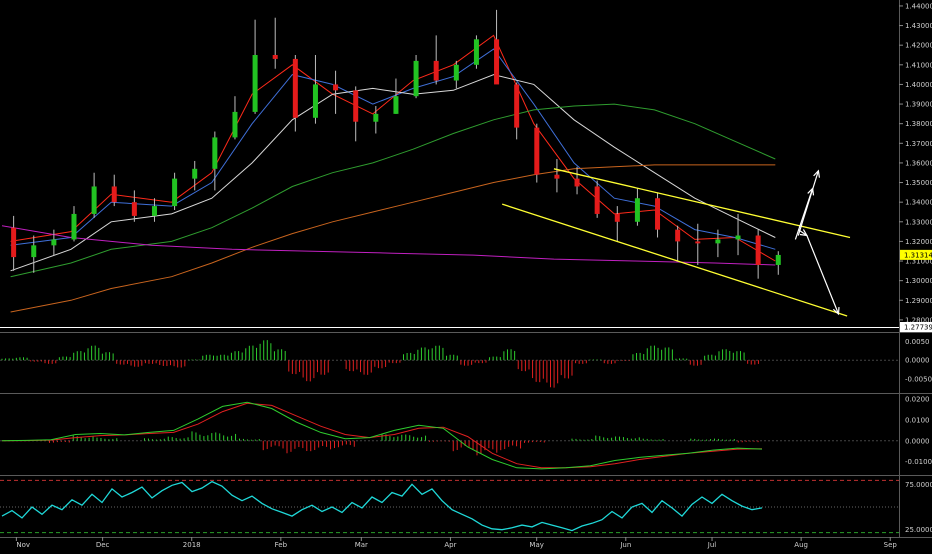  I want to click on price-tick-label: 1.35000, so click(918, 183).